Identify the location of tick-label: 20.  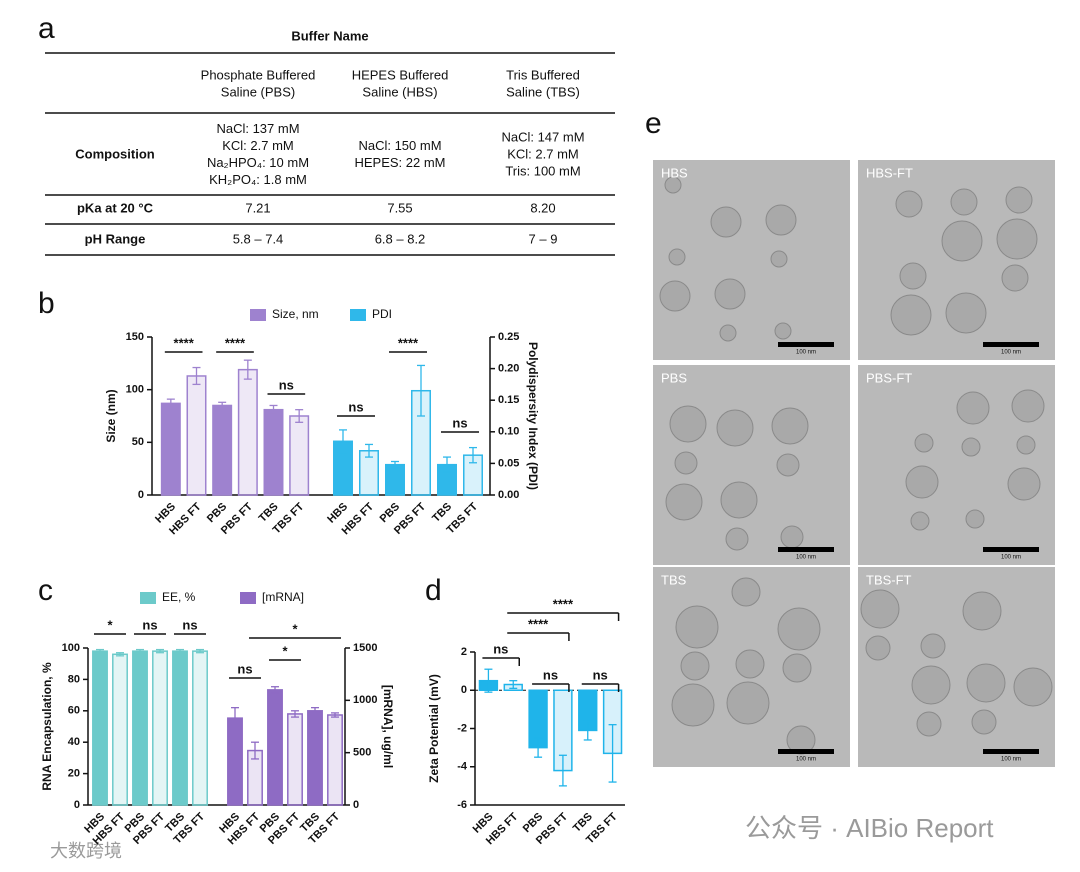
(74, 774).